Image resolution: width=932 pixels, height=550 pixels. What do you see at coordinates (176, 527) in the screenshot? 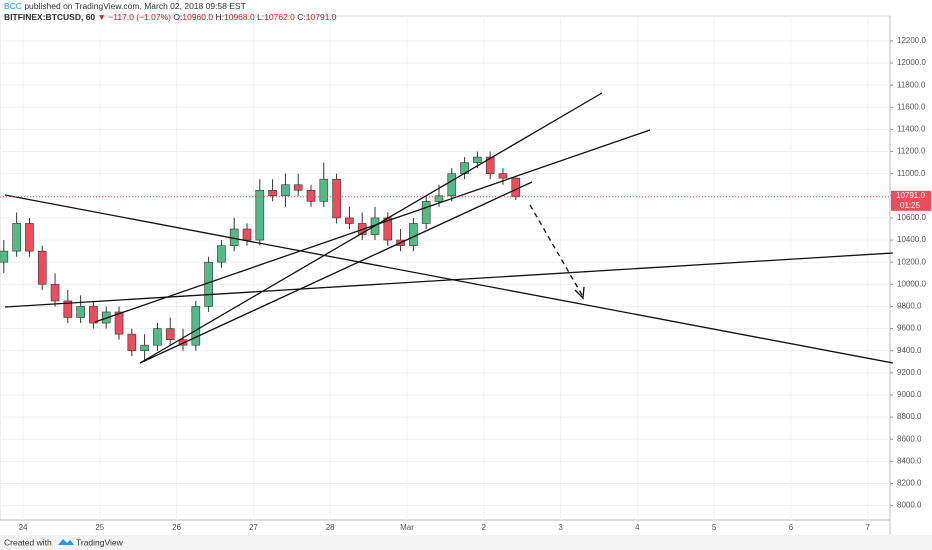
I see `x-tick-label: 26` at bounding box center [176, 527].